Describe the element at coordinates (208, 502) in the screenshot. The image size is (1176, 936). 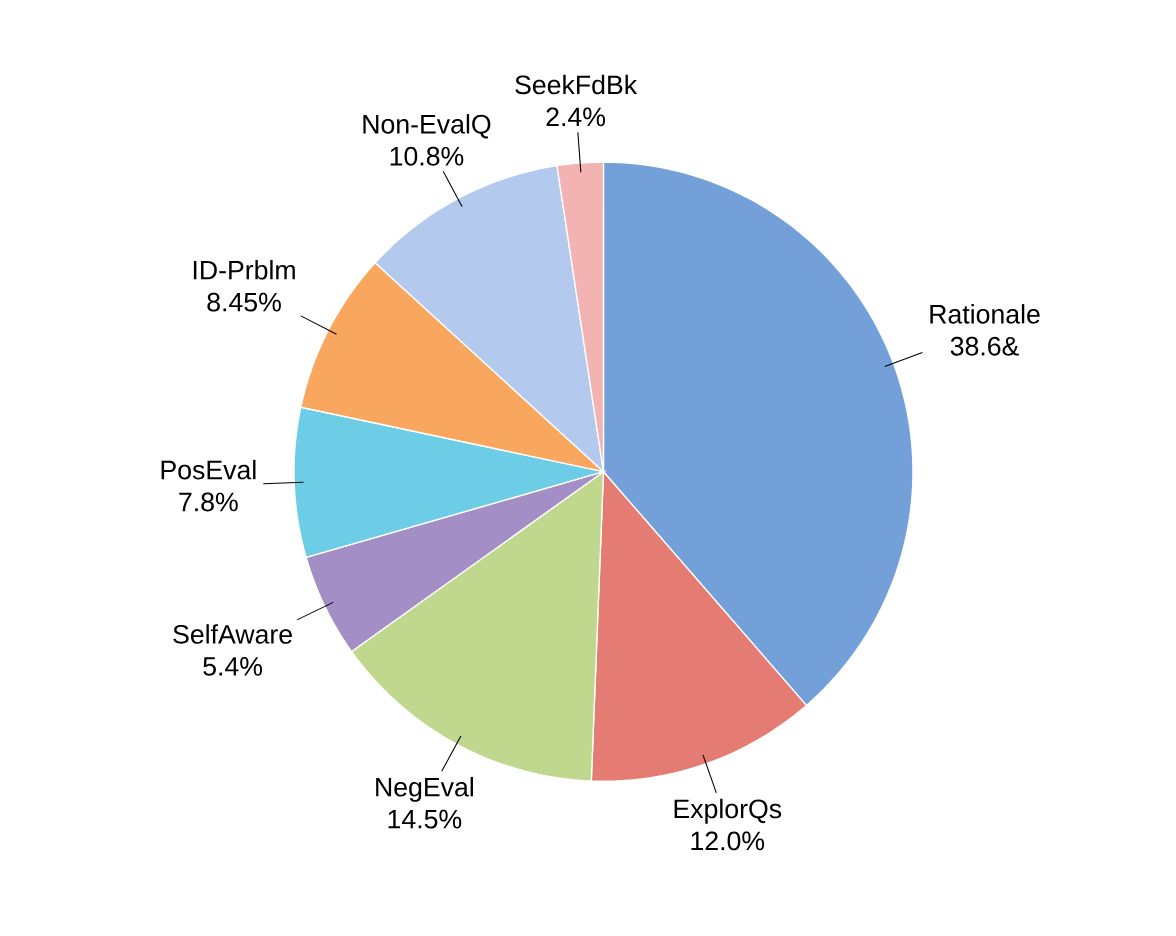
I see `data-label: 7.8%` at that location.